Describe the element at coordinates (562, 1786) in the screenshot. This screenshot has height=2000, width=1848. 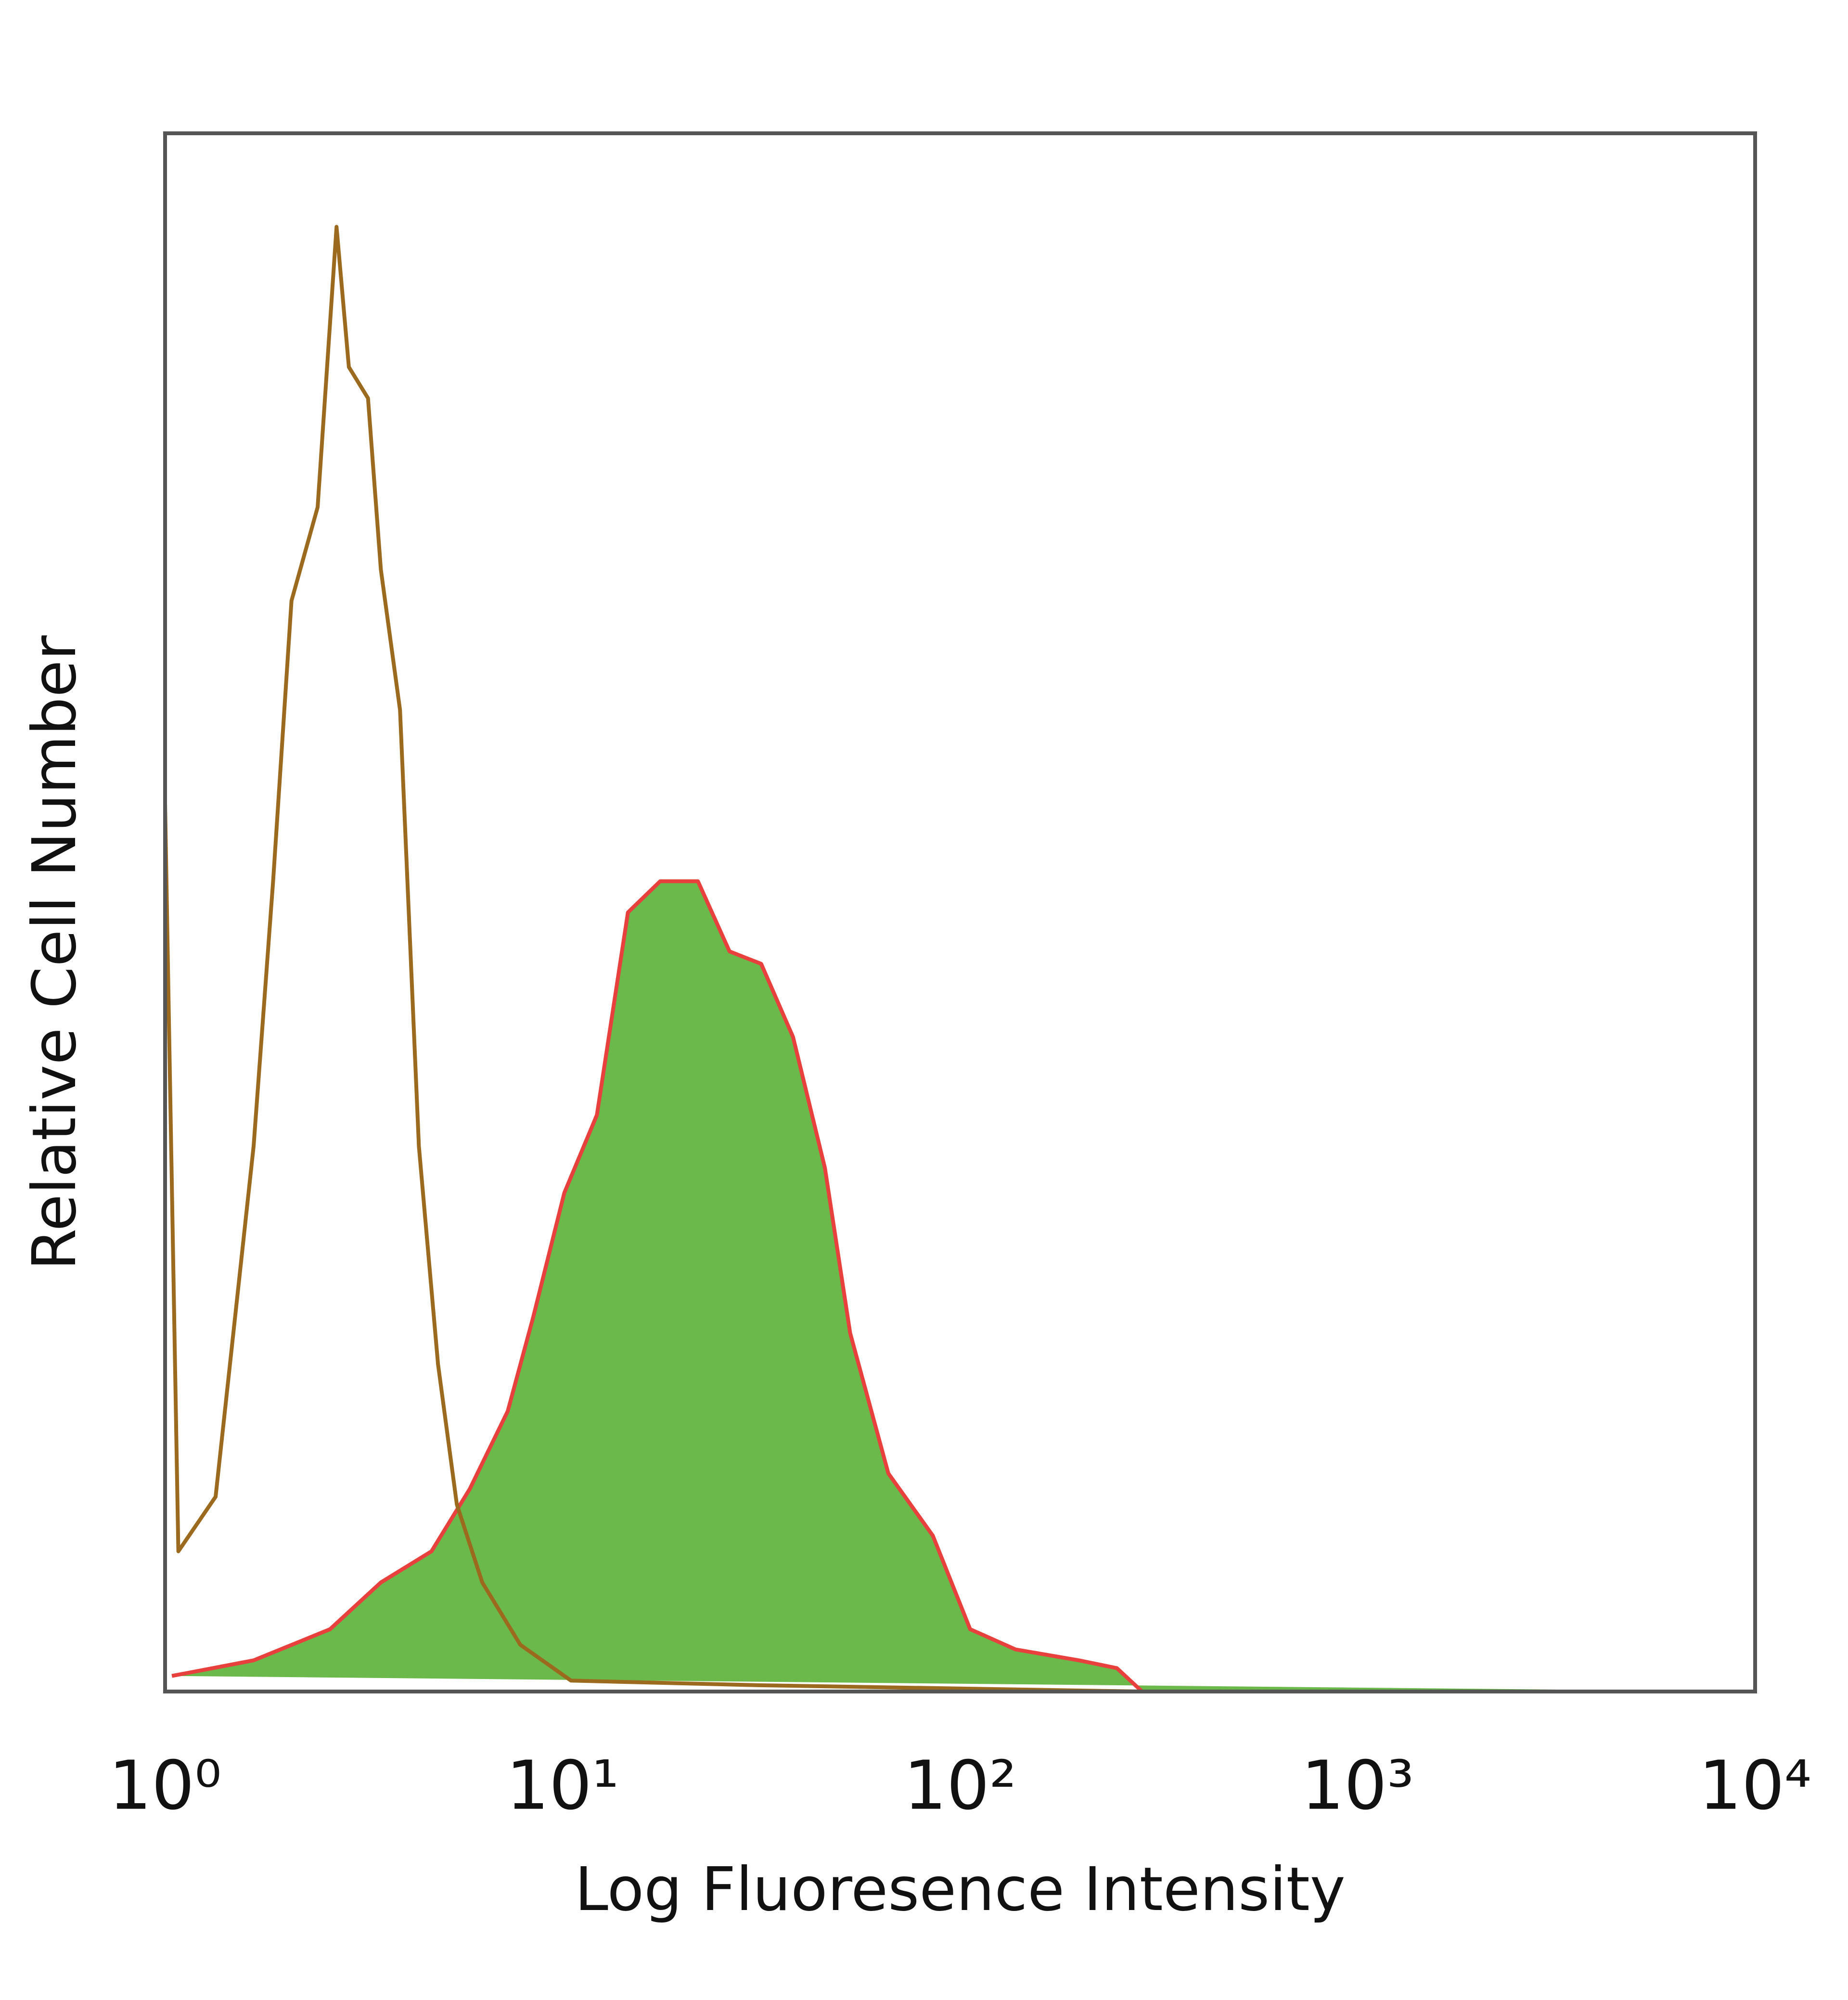
I see `x-tick-label: 10¹` at that location.